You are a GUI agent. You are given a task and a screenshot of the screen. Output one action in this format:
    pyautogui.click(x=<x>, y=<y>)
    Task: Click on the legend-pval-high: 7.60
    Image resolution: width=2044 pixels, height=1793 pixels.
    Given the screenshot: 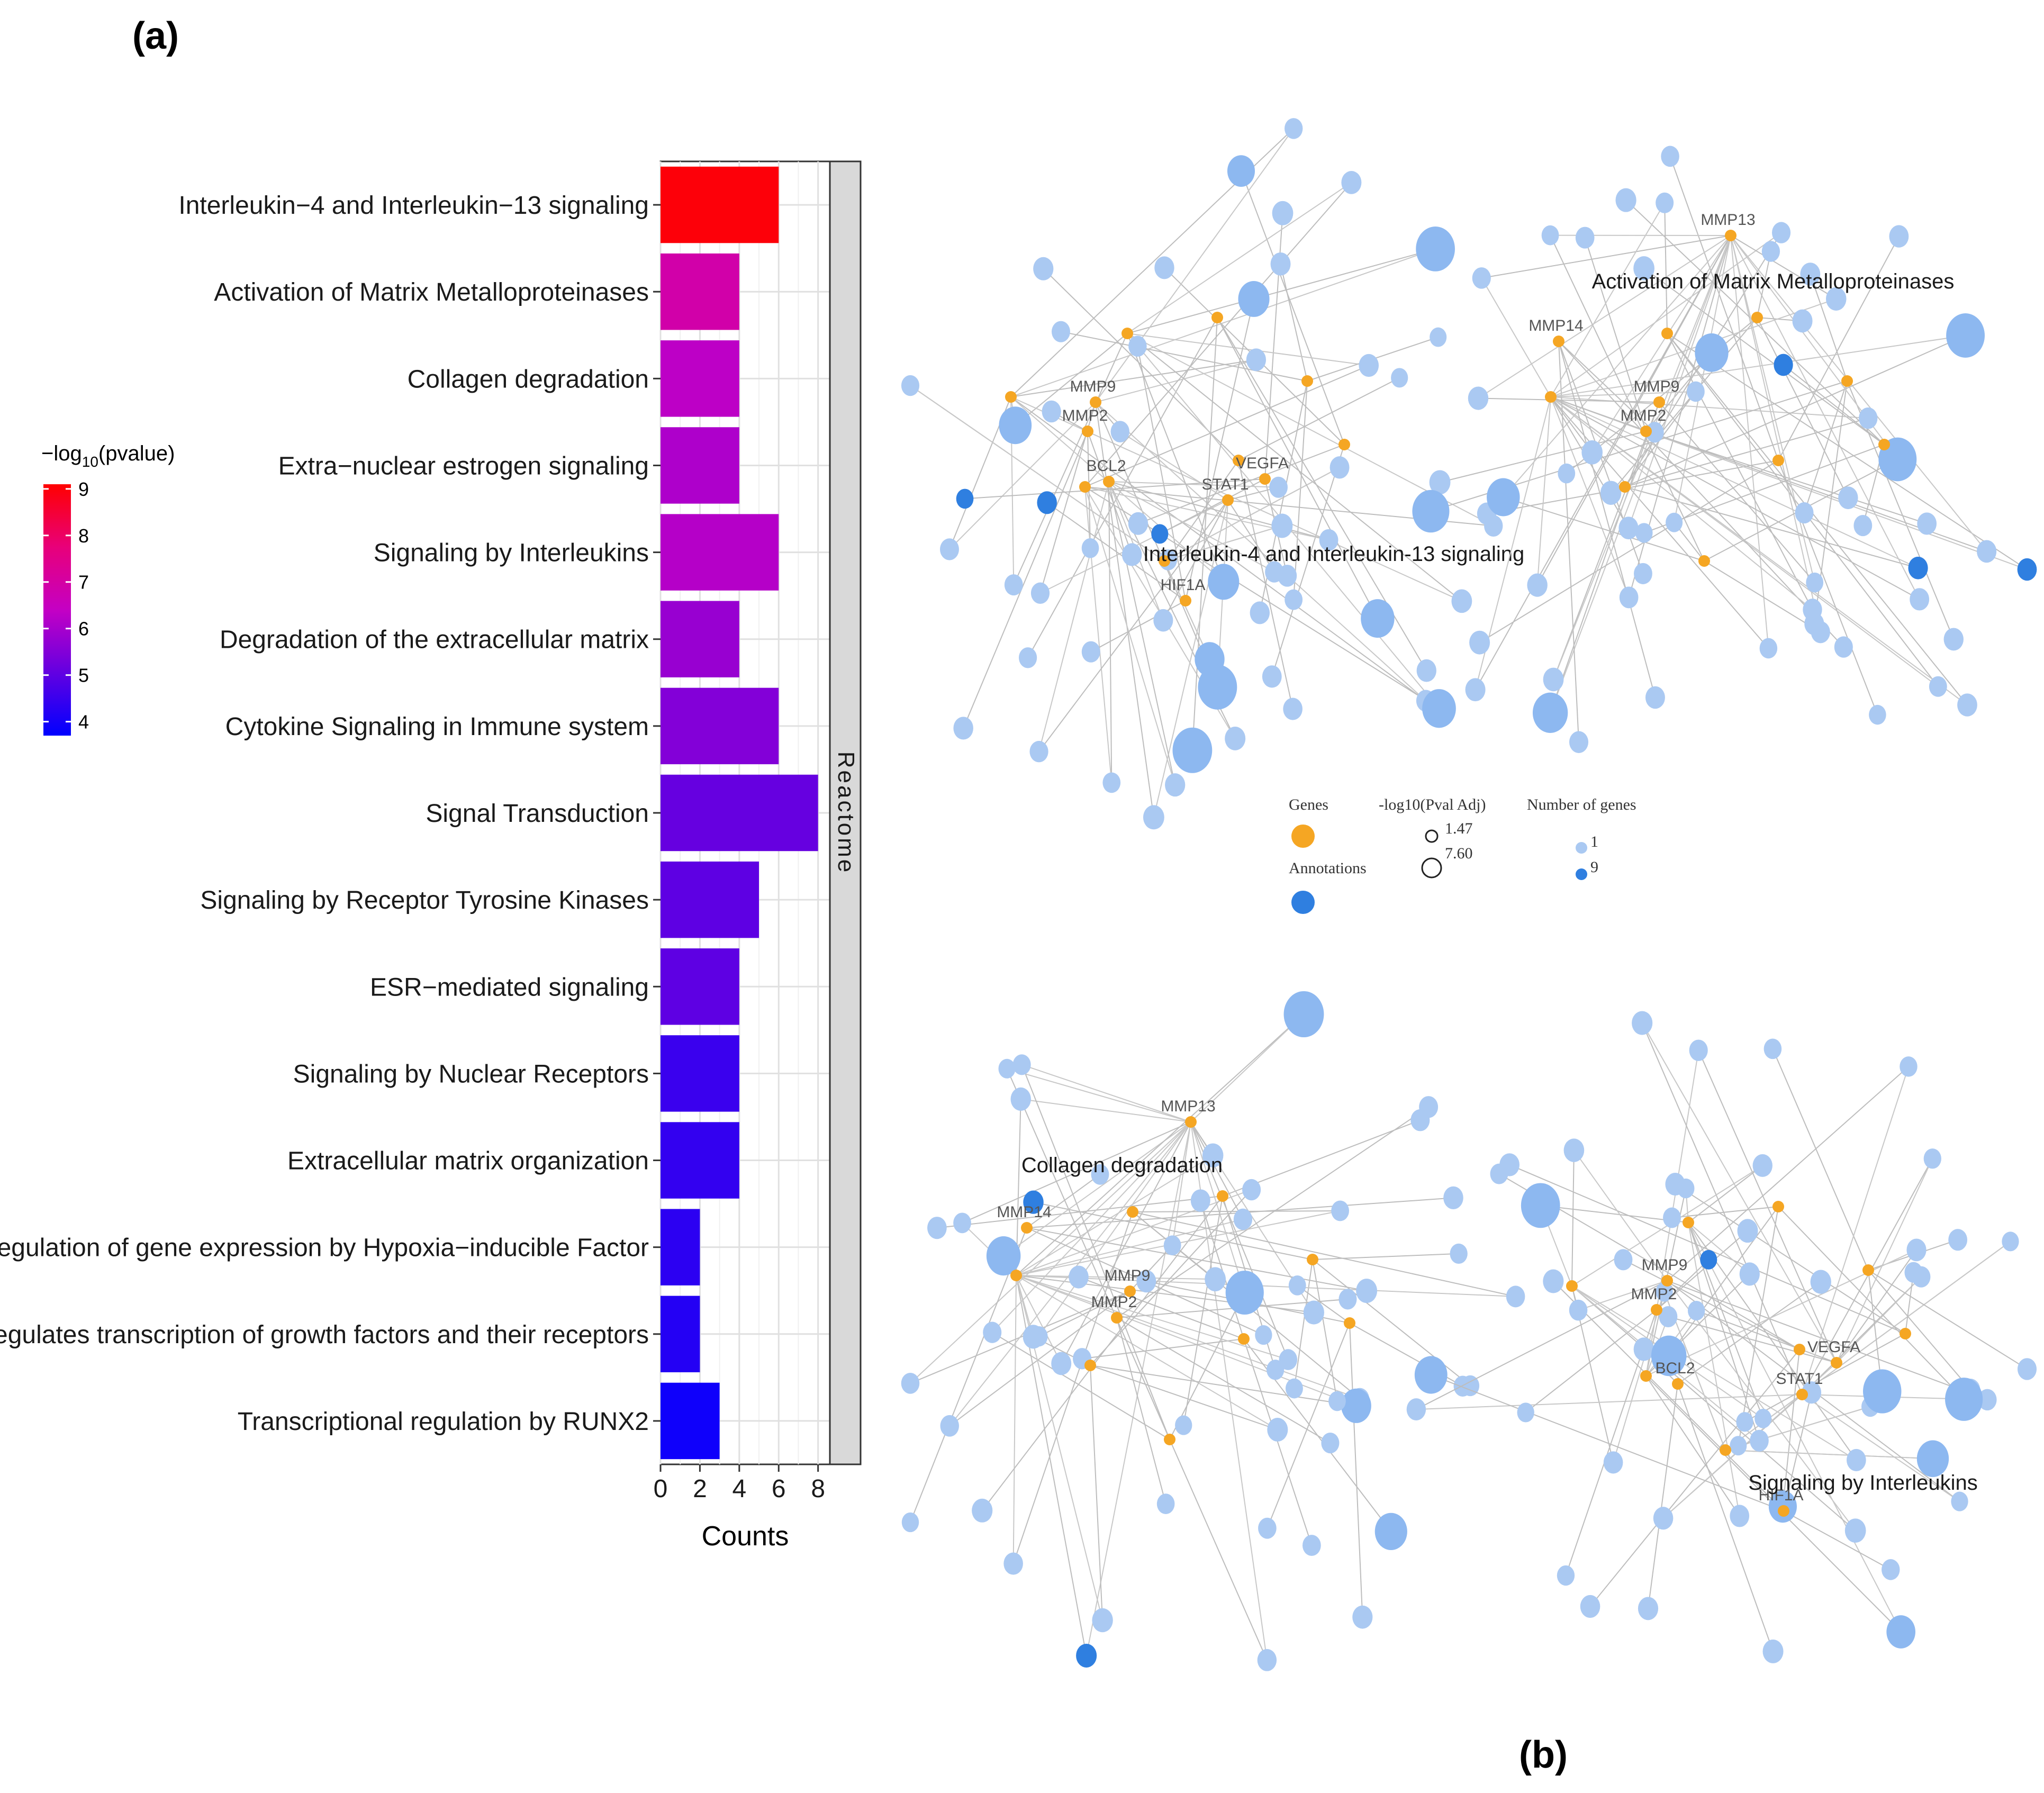 What is the action you would take?
    pyautogui.click(x=1459, y=854)
    